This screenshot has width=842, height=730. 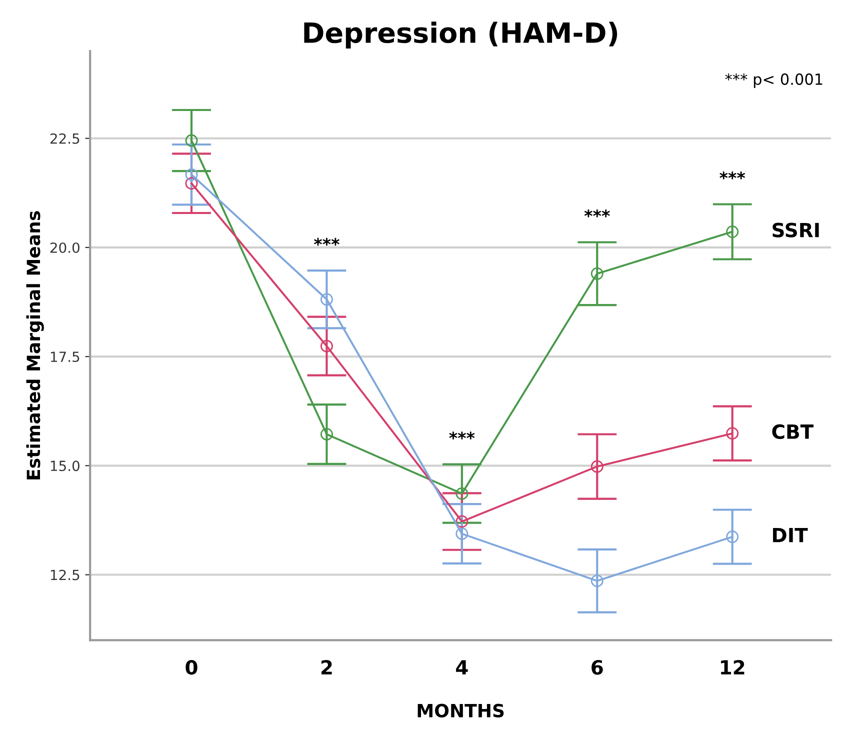 I want to click on y-tick-label: 22.5, so click(x=65, y=138).